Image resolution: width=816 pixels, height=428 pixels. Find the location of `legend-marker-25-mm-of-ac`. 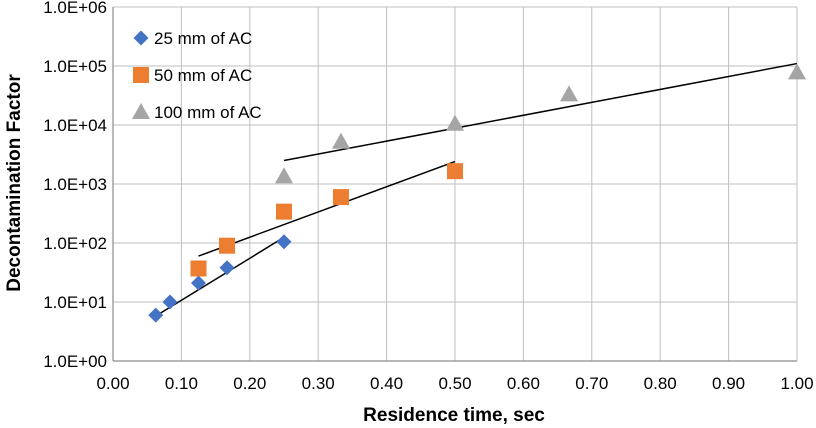

legend-marker-25-mm-of-ac is located at coordinates (141, 38).